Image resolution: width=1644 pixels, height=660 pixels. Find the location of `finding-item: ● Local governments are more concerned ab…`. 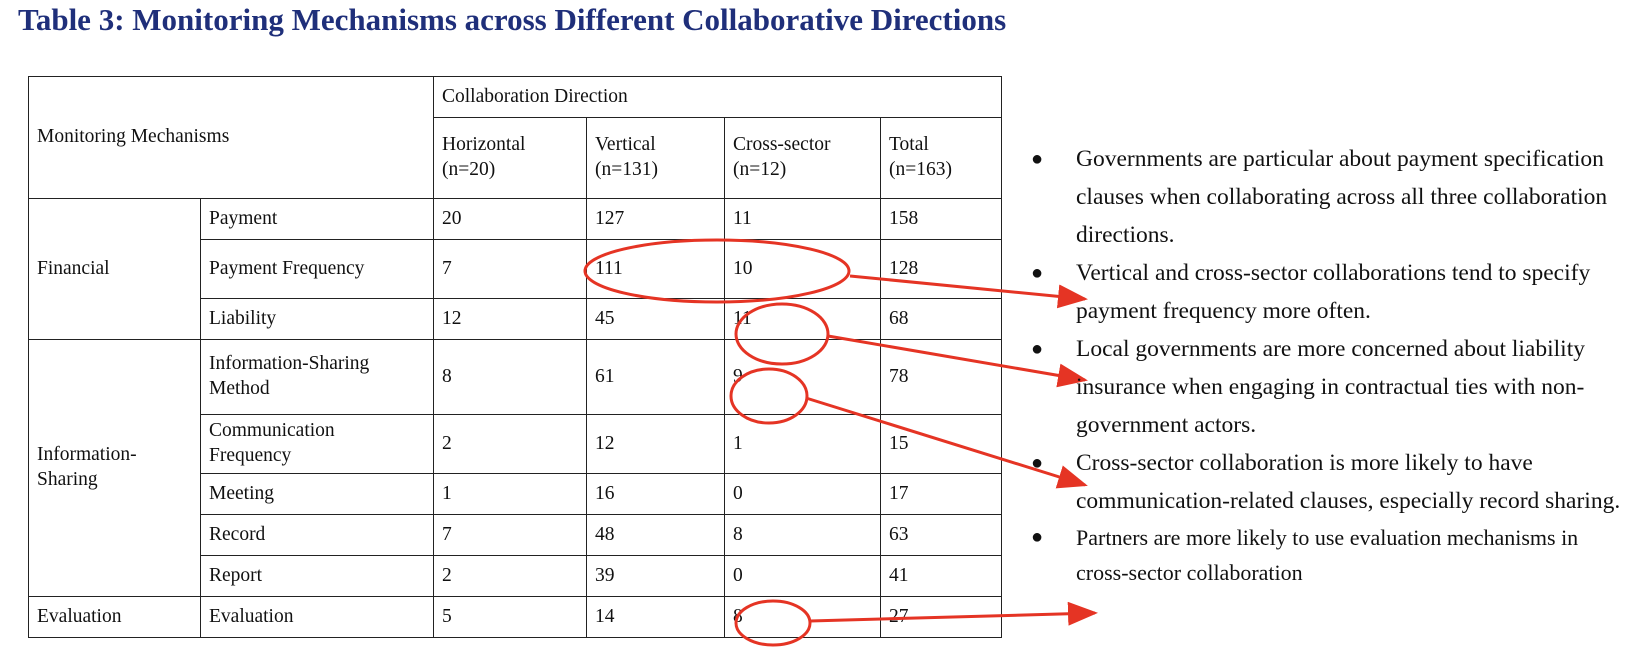

finding-item: ● Local governments are more concerned ab… is located at coordinates (1333, 387).